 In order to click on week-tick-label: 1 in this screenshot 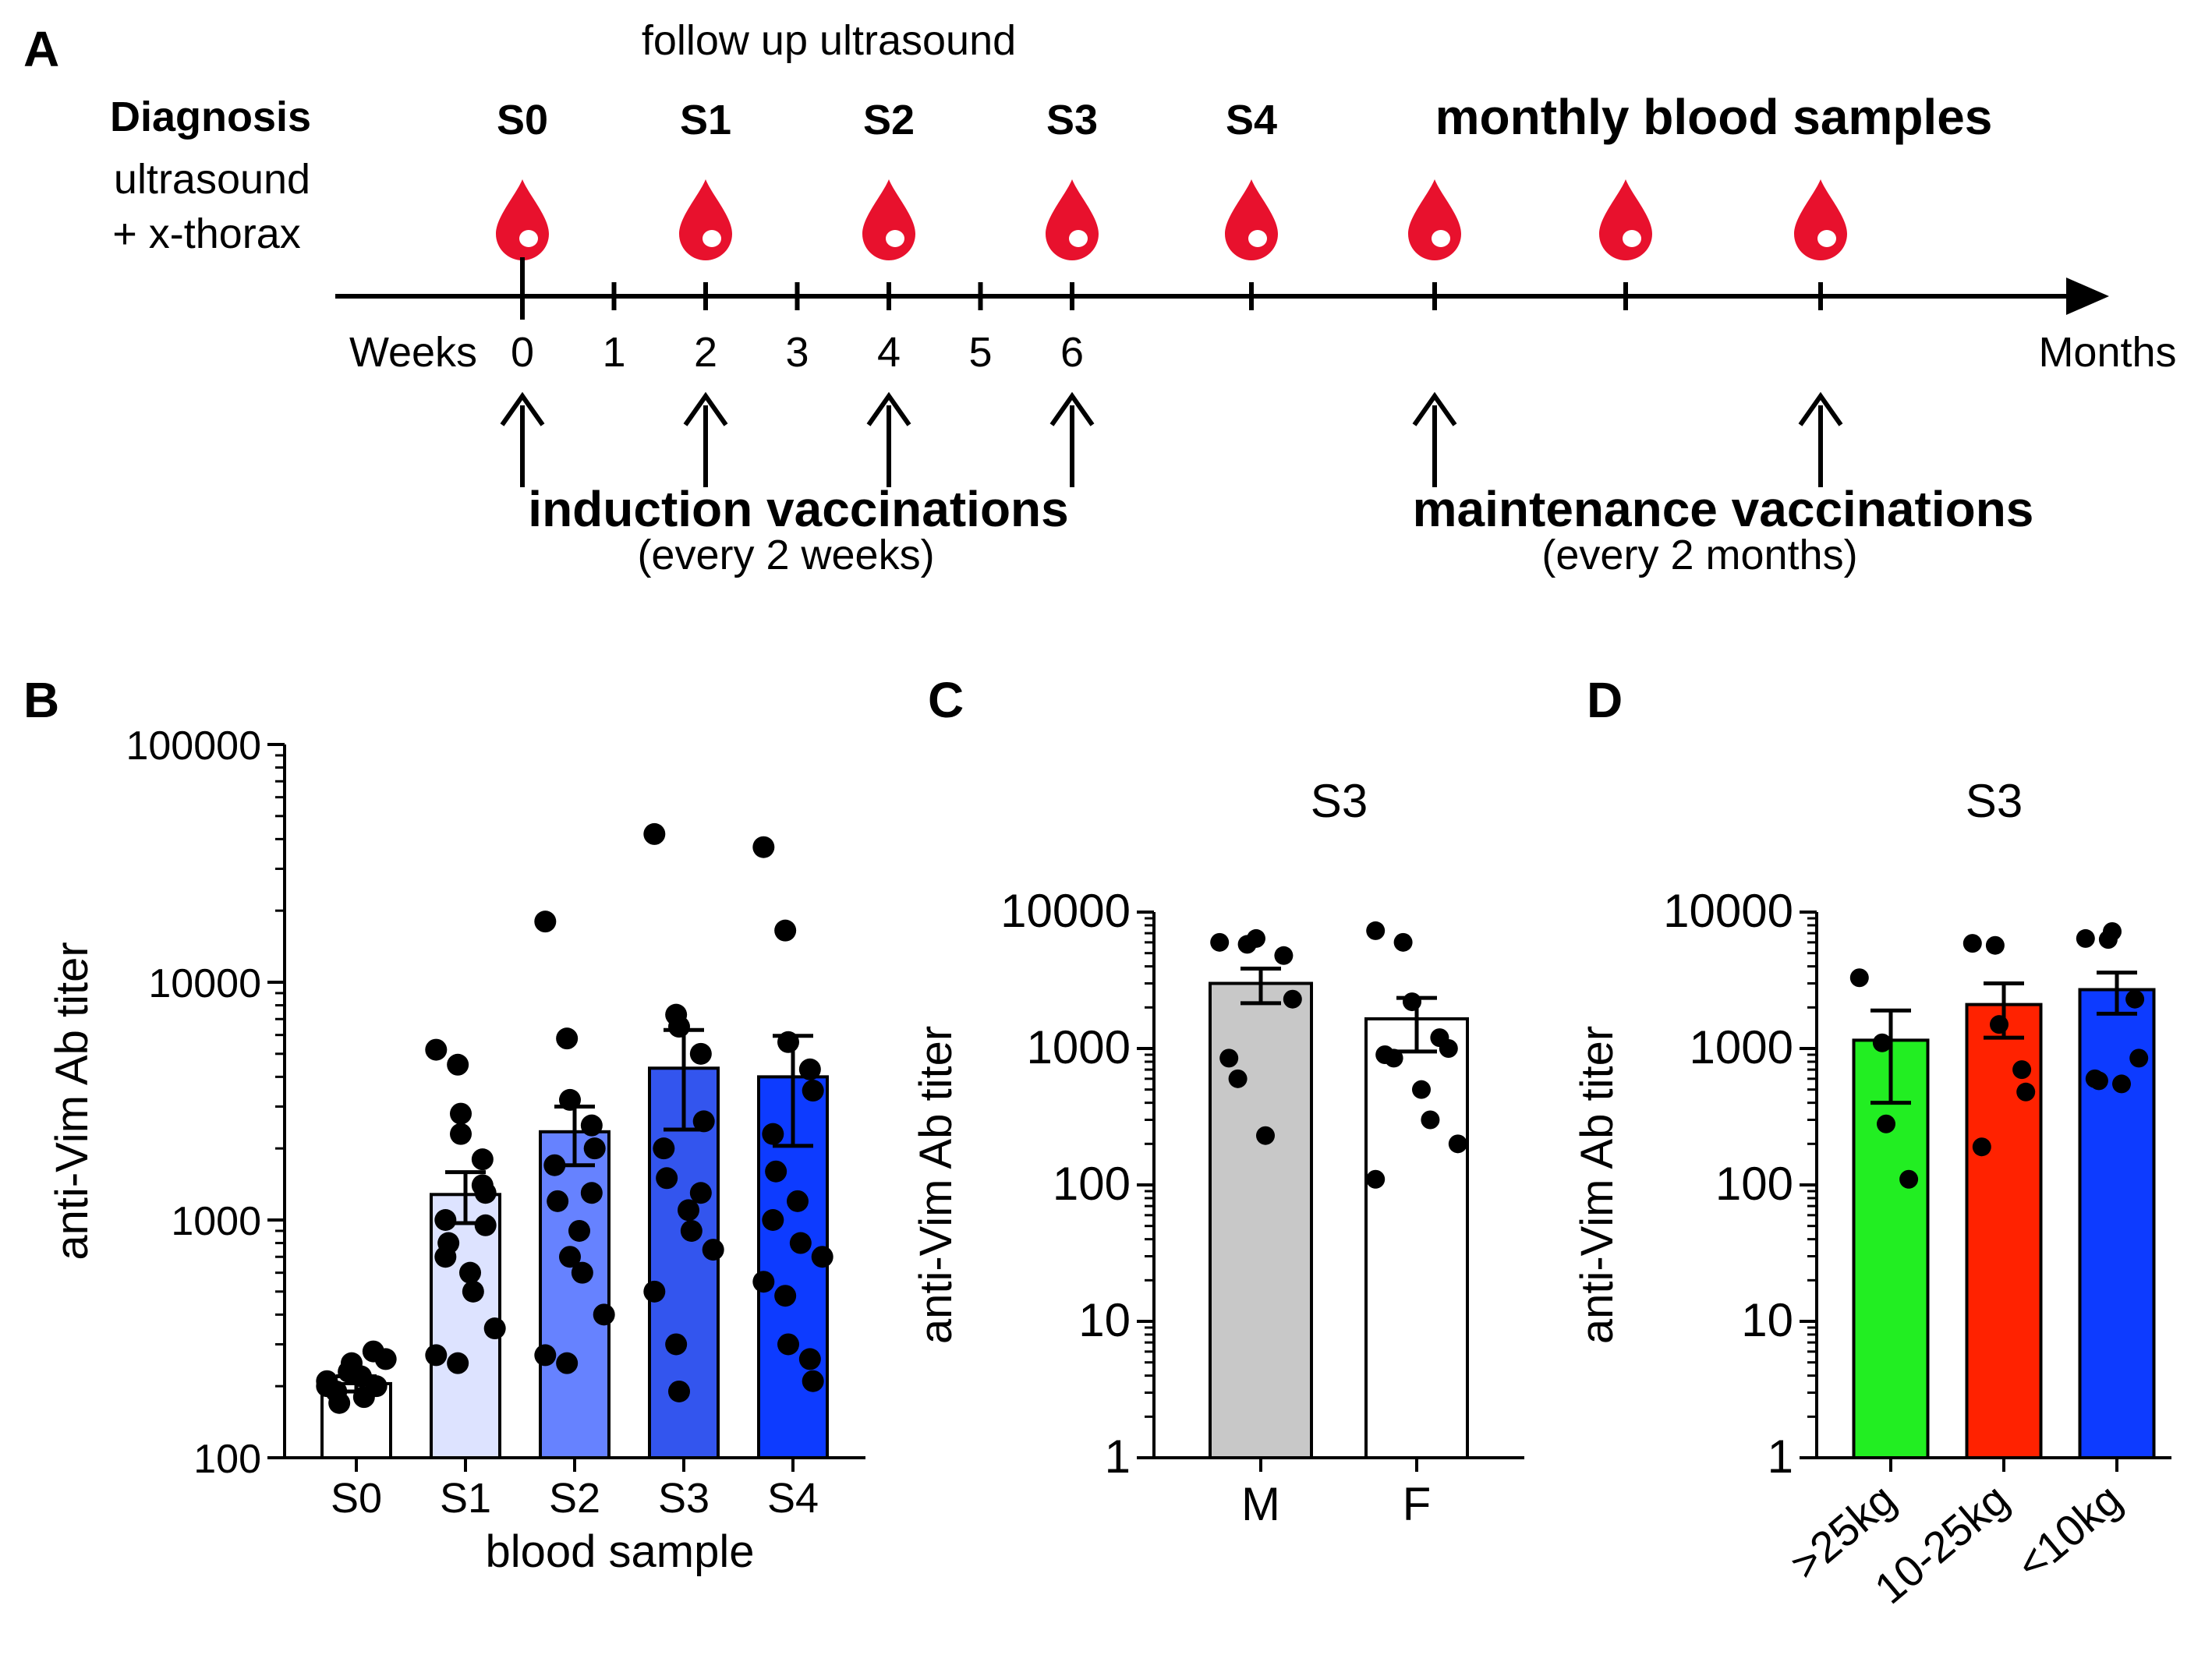, I will do `click(614, 352)`.